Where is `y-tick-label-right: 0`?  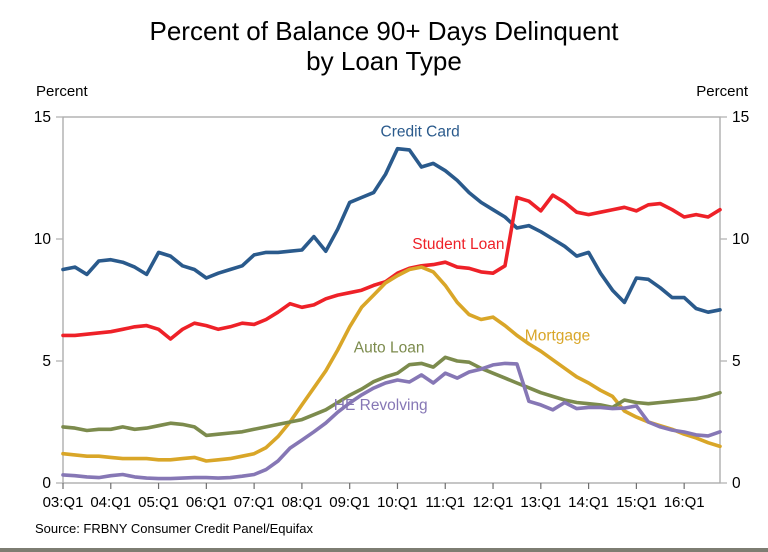 y-tick-label-right: 0 is located at coordinates (736, 483).